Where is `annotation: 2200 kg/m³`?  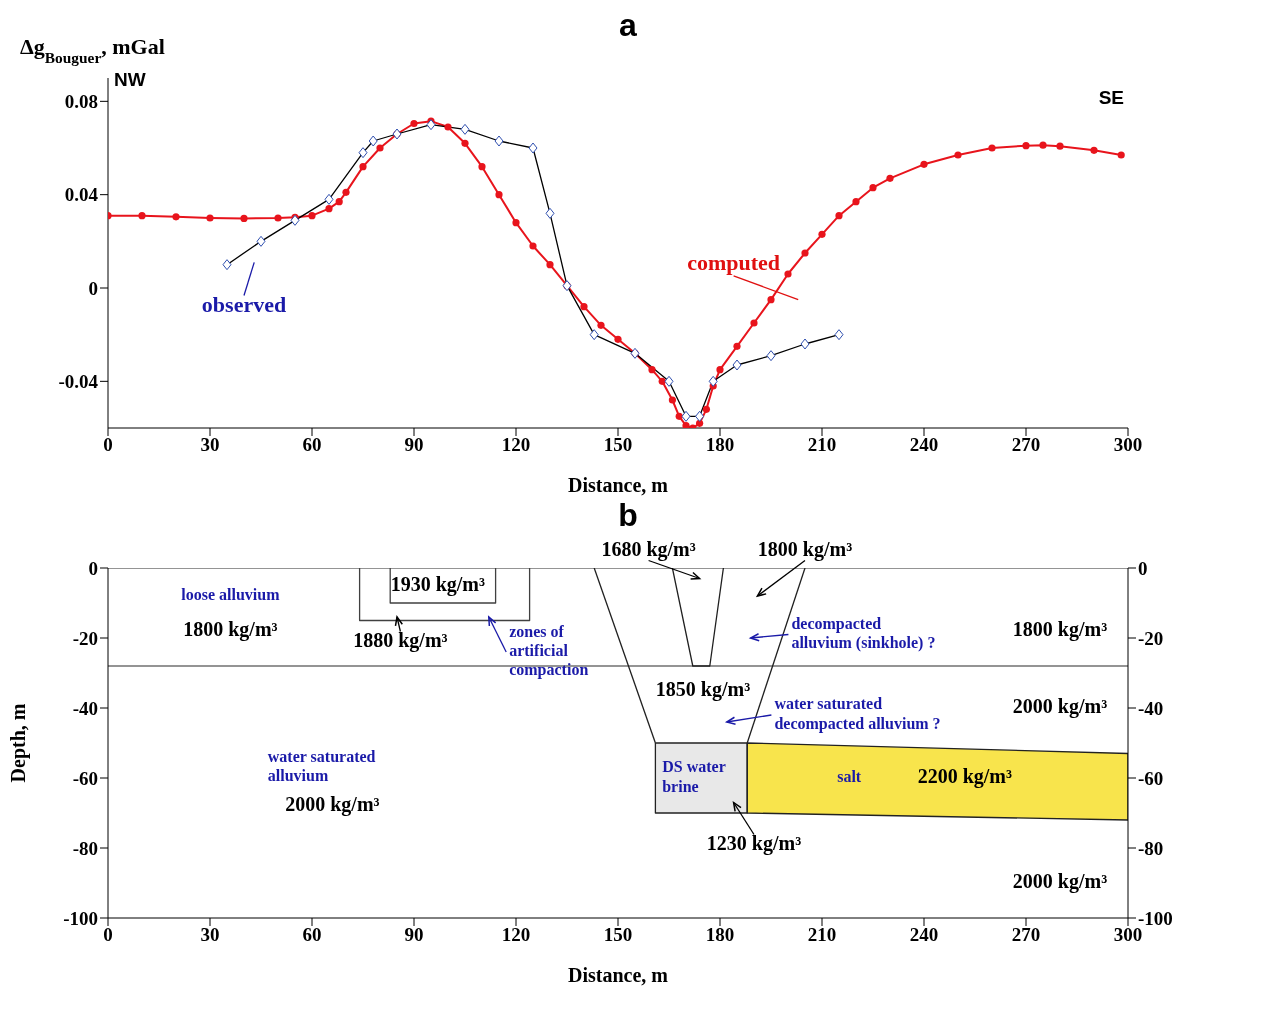
annotation: 2200 kg/m³ is located at coordinates (964, 776).